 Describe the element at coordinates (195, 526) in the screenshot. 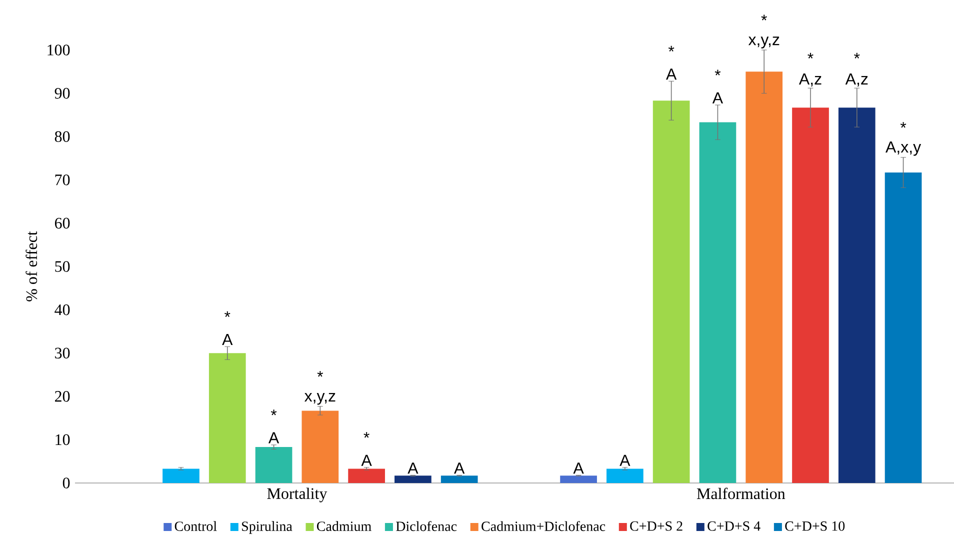

I see `legend-label: Control` at that location.